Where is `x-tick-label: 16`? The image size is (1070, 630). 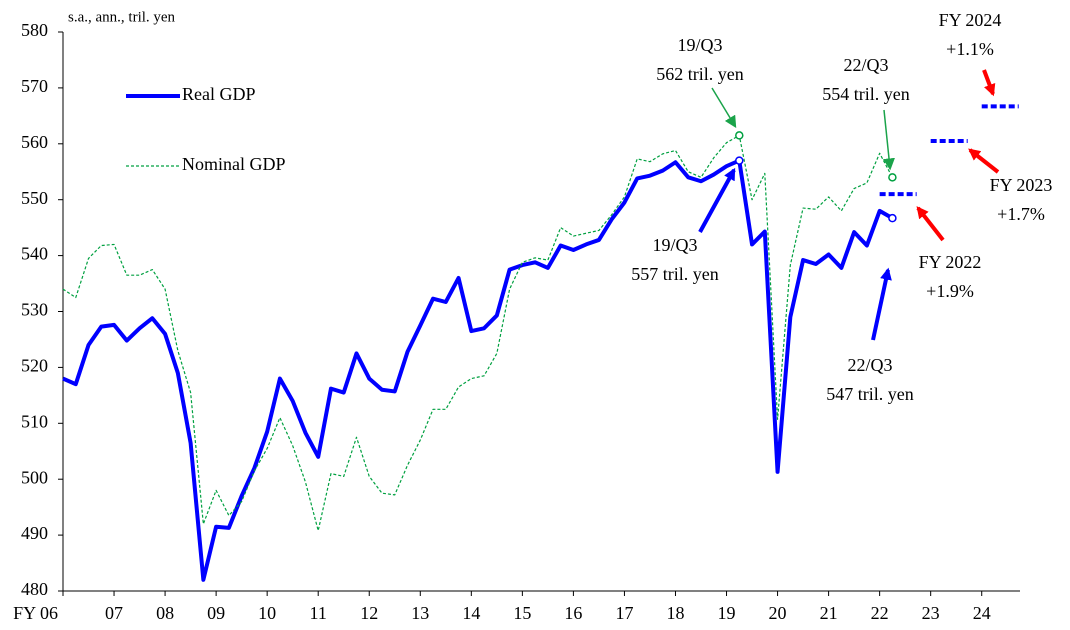 x-tick-label: 16 is located at coordinates (573, 613).